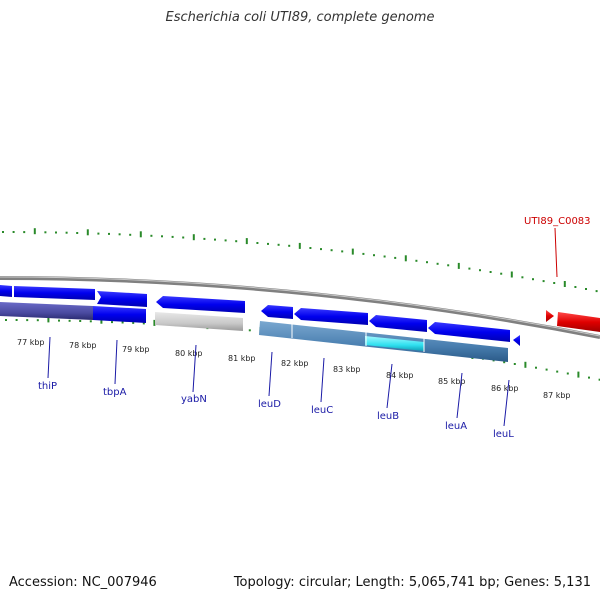  I want to click on gene-label-leuA: leuA, so click(456, 426).